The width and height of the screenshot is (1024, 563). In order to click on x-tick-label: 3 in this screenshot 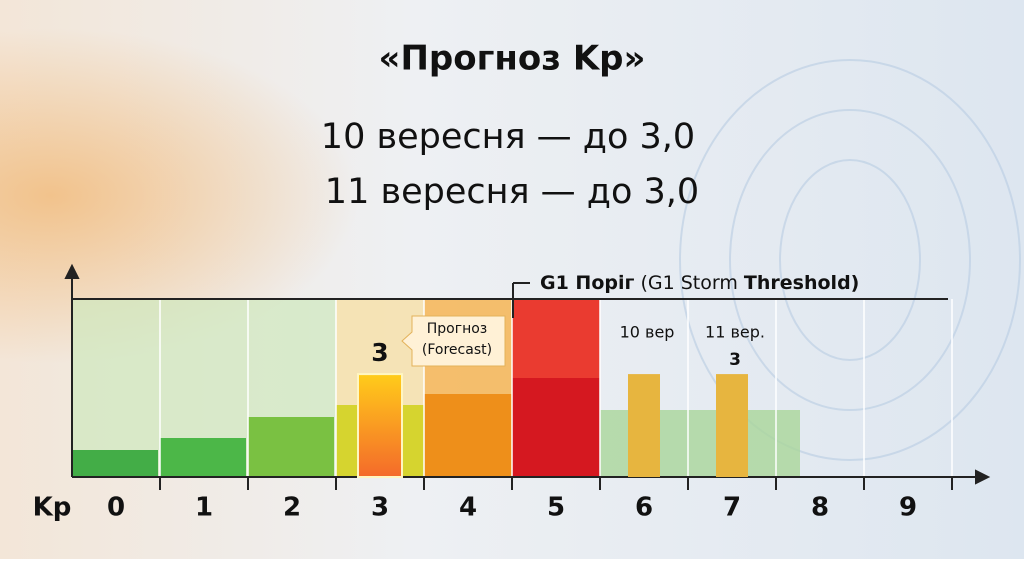, I will do `click(380, 508)`.